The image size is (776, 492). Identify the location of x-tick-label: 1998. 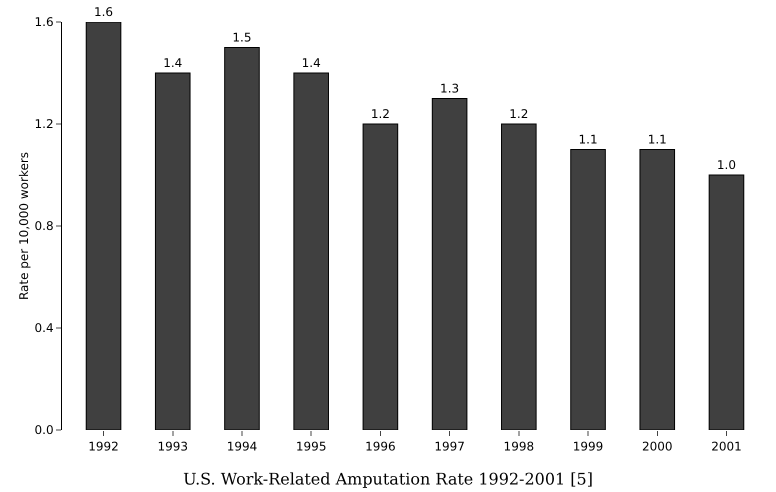
(519, 446).